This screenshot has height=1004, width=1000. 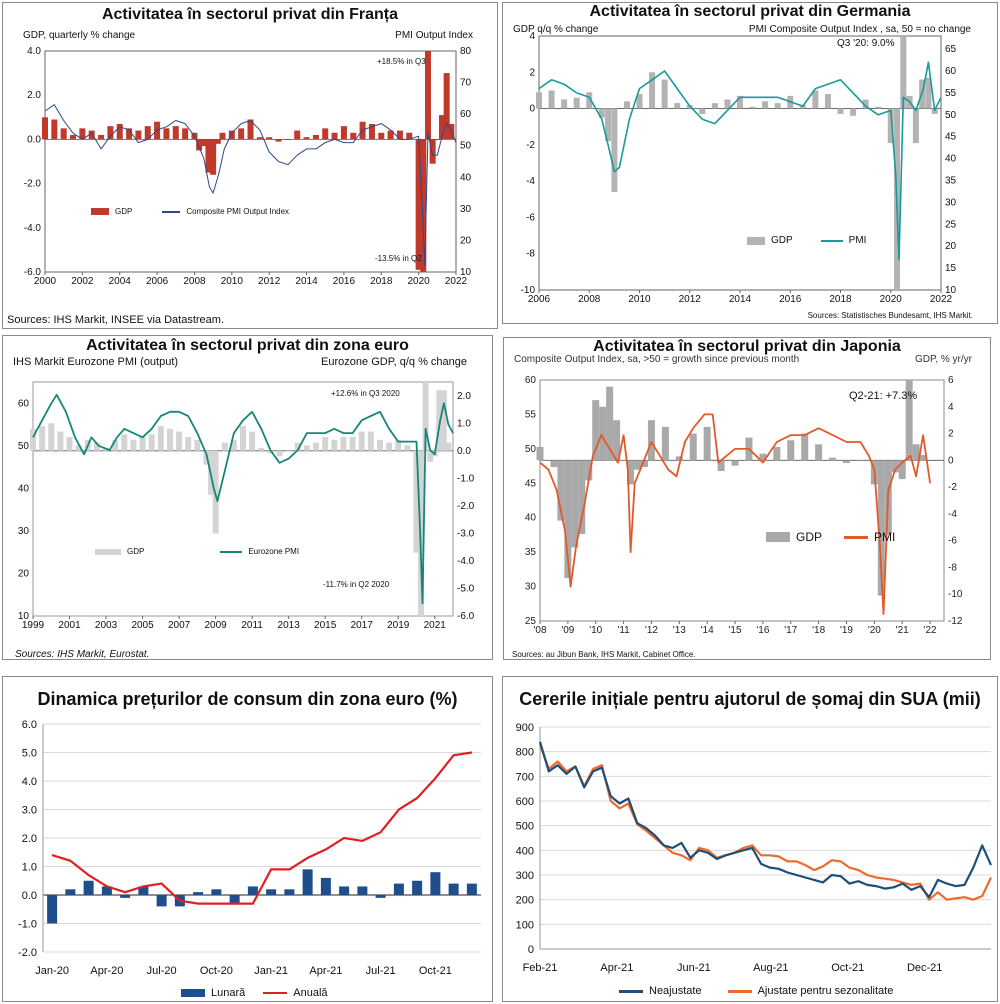 What do you see at coordinates (525, 851) in the screenshot?
I see `y-tick-label: 400` at bounding box center [525, 851].